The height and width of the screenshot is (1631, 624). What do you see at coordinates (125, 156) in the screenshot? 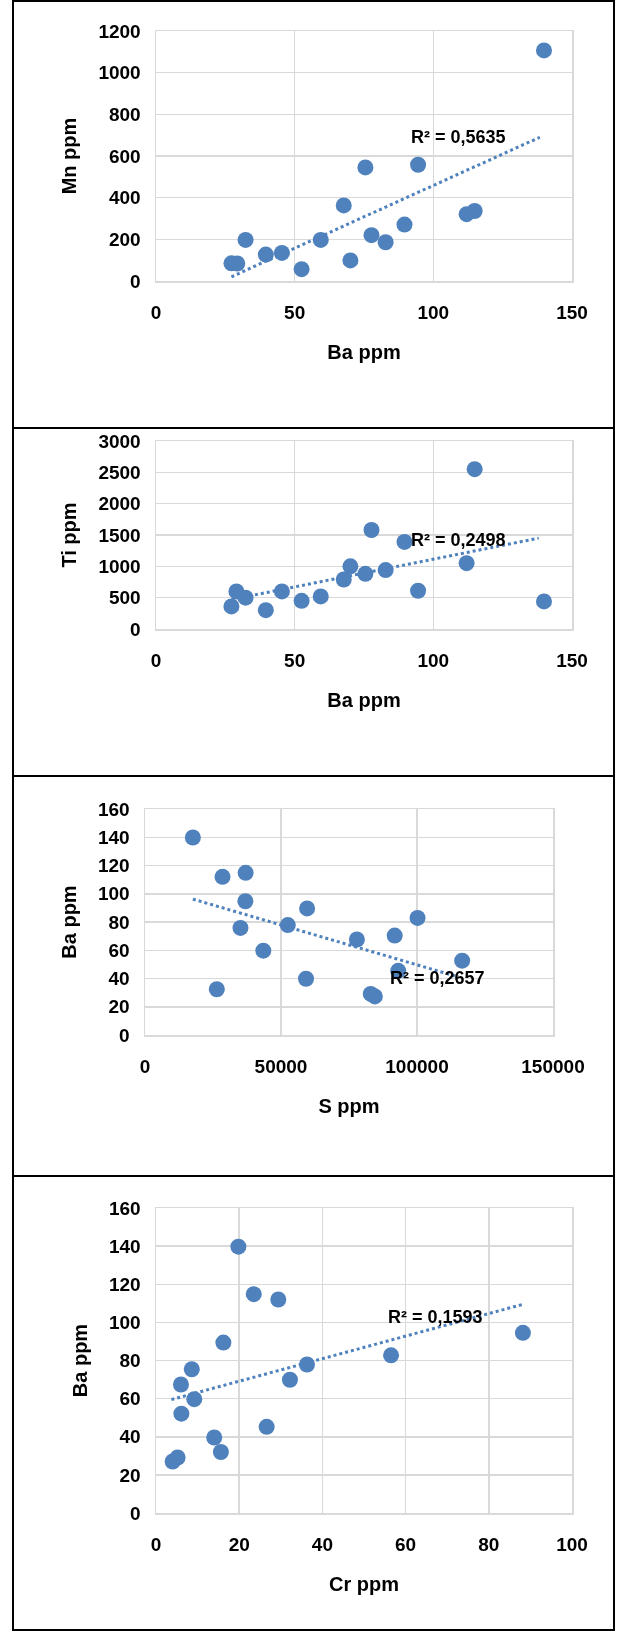
I see `y-tick-label: 600` at bounding box center [125, 156].